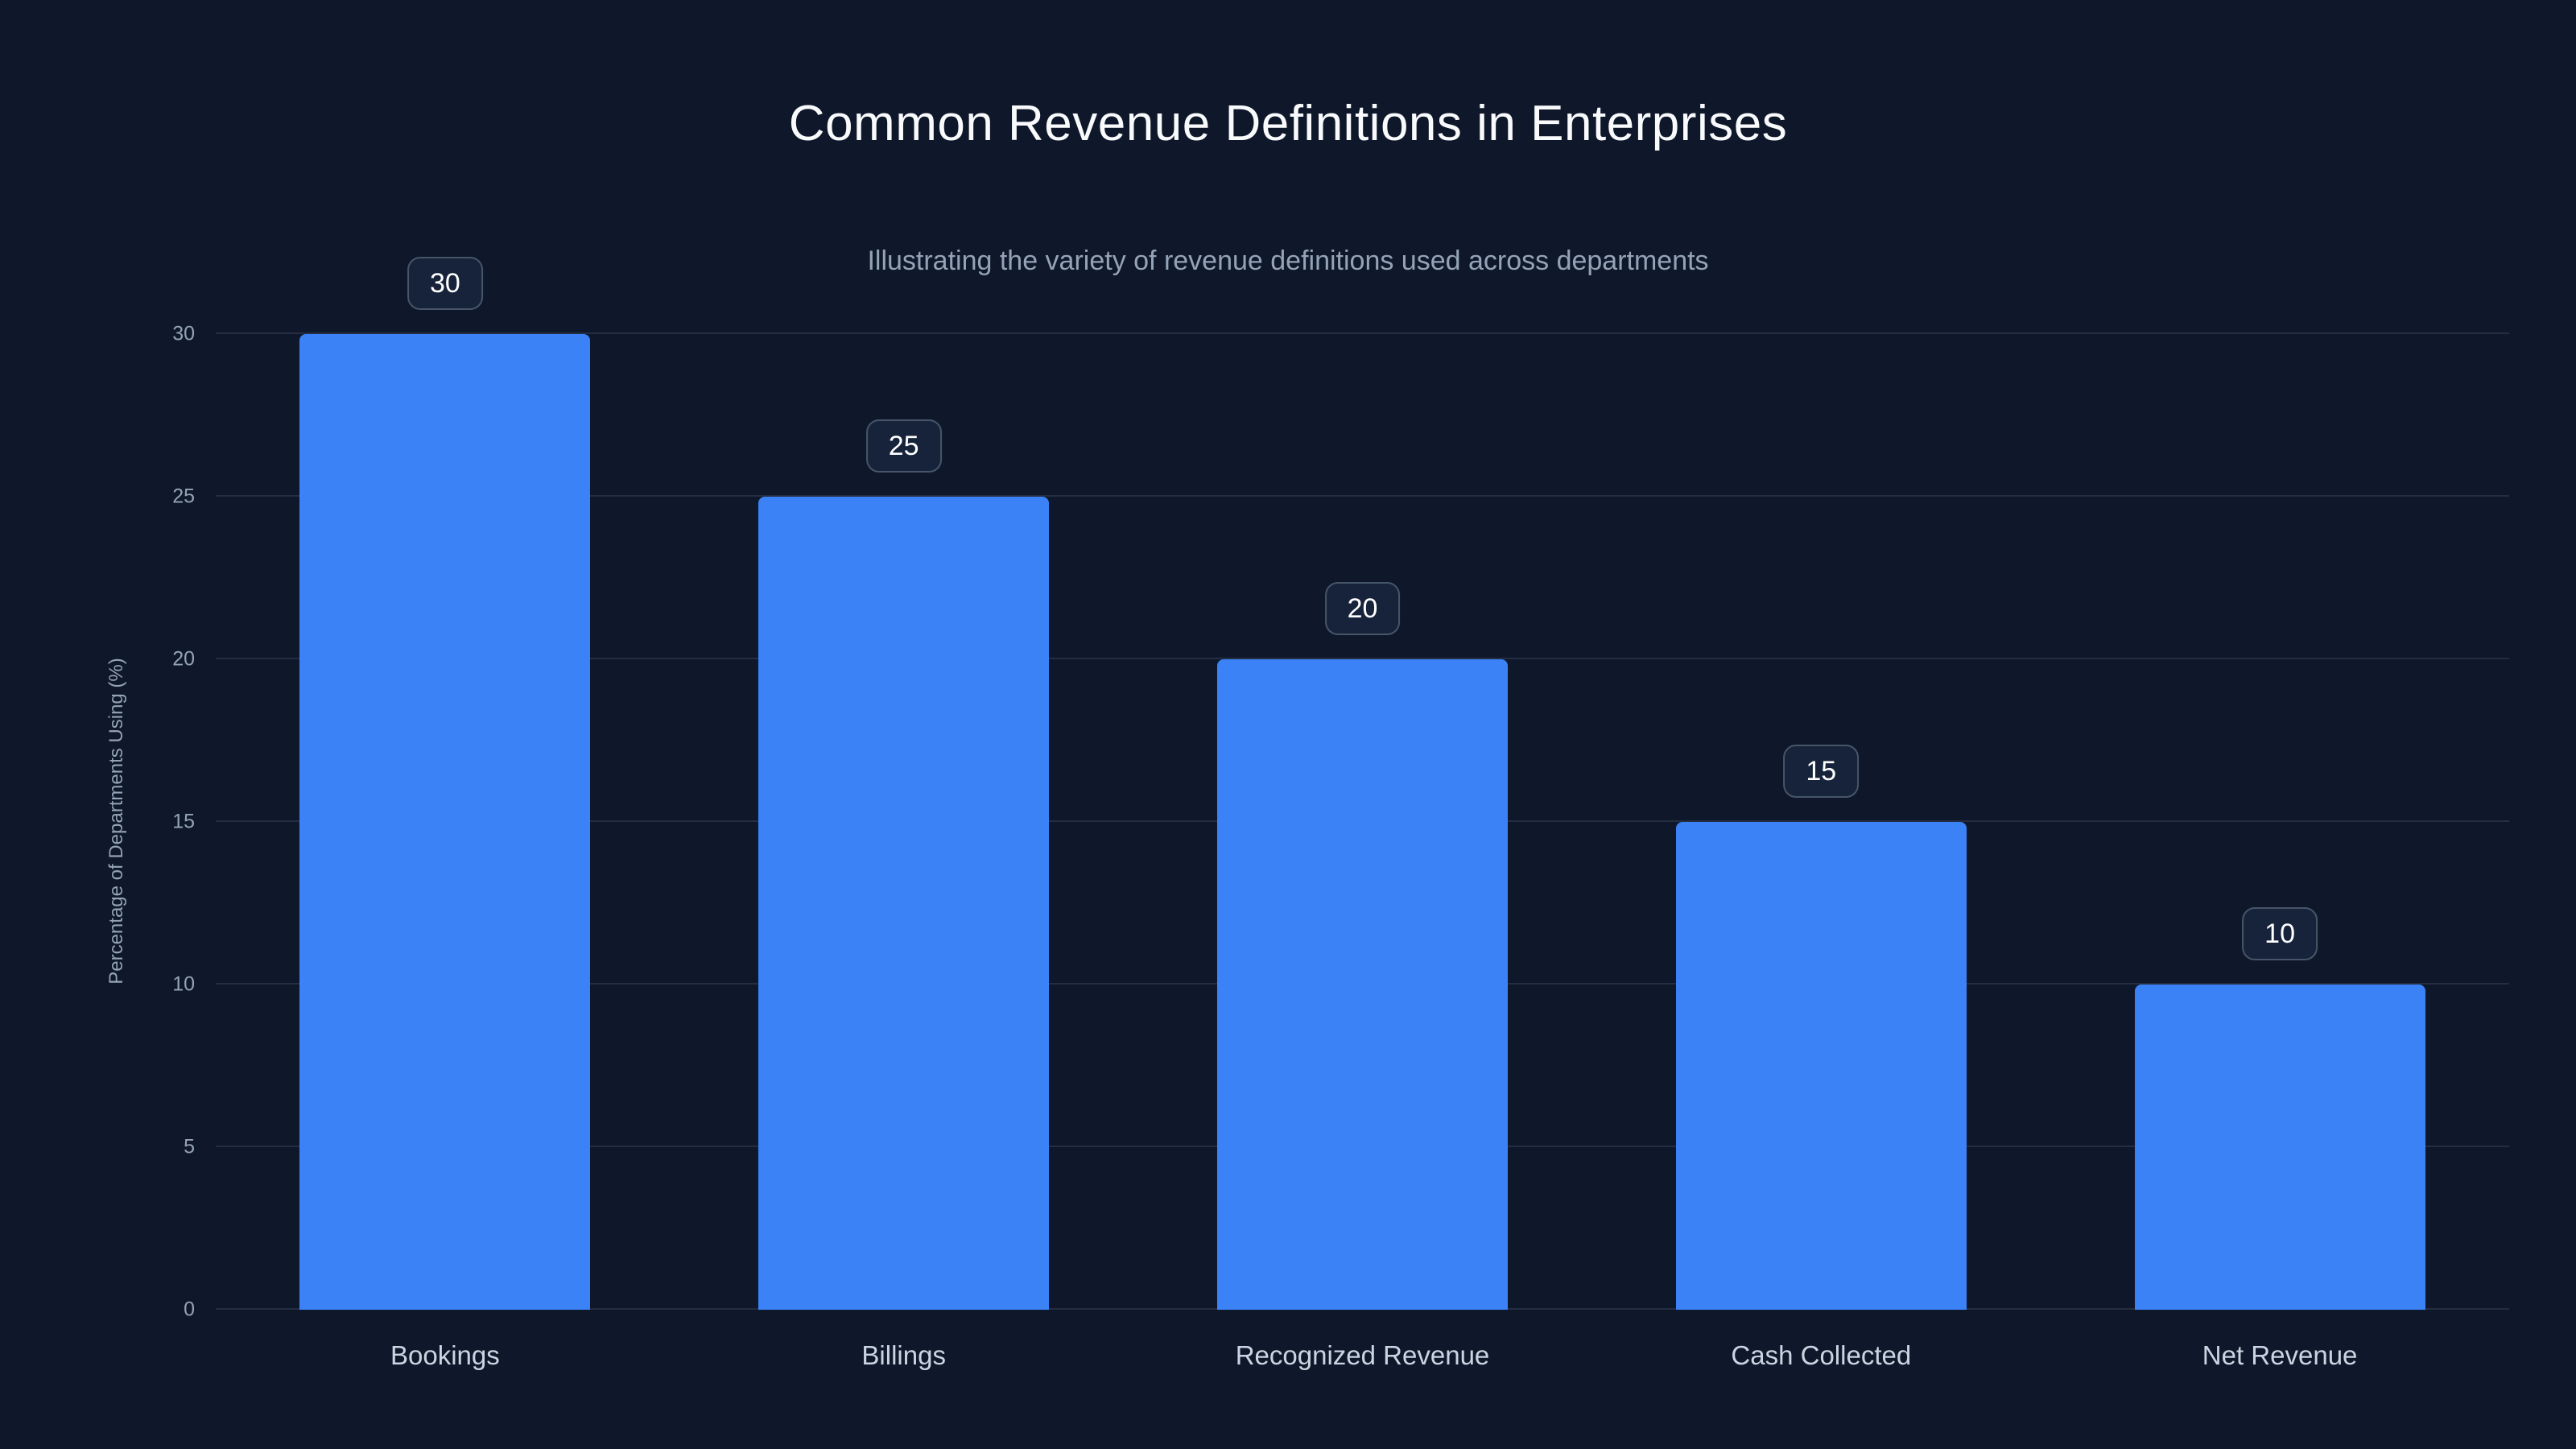 The height and width of the screenshot is (1449, 2576). What do you see at coordinates (116, 821) in the screenshot?
I see `y-axis-label: Percentage of Departments Using (%)` at bounding box center [116, 821].